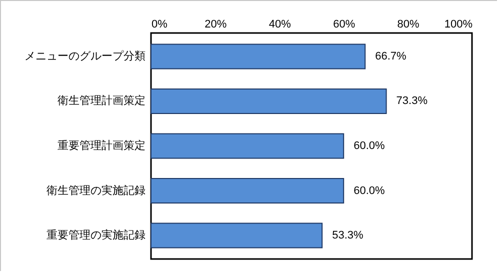  I want to click on x-tick-label: 60%, so click(344, 24).